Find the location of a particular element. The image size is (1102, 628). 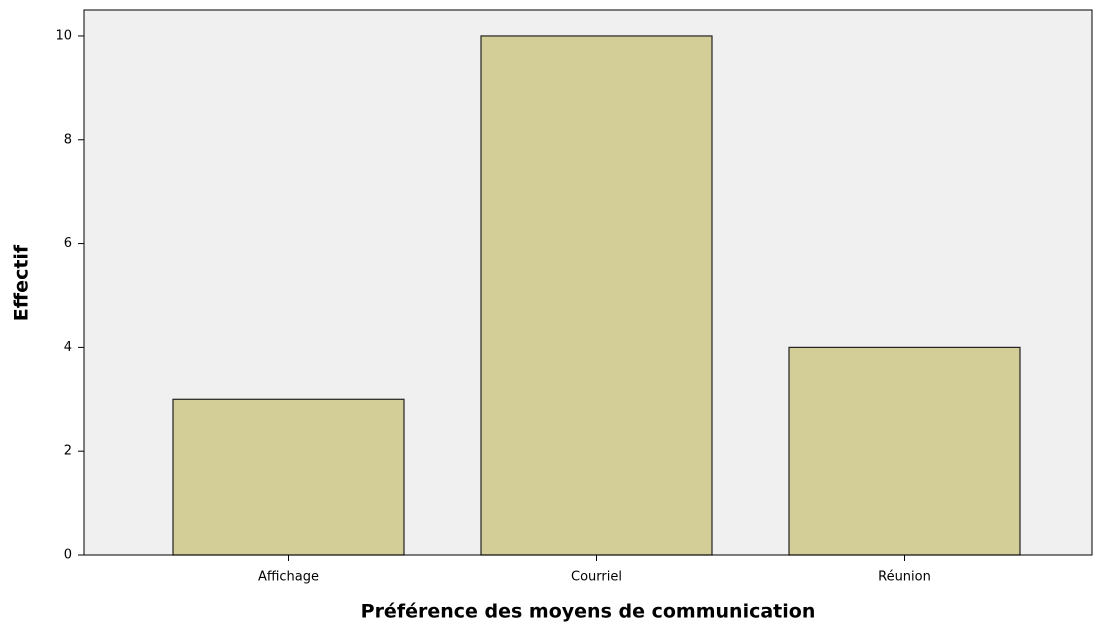

x-axis-title: Préférence des moyens de communication is located at coordinates (588, 612).